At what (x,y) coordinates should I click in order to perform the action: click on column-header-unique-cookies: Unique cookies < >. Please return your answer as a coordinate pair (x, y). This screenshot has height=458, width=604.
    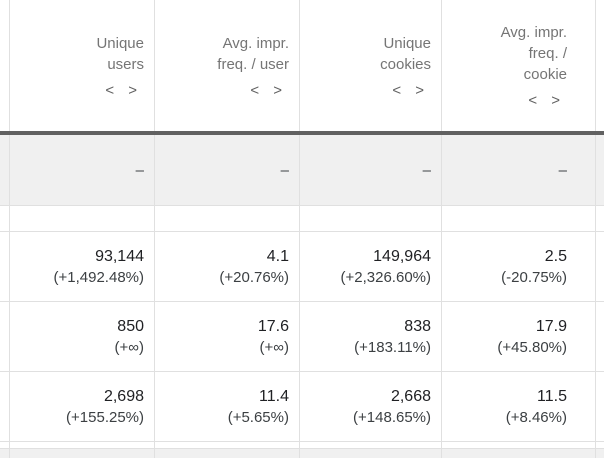
    Looking at the image, I should click on (371, 65).